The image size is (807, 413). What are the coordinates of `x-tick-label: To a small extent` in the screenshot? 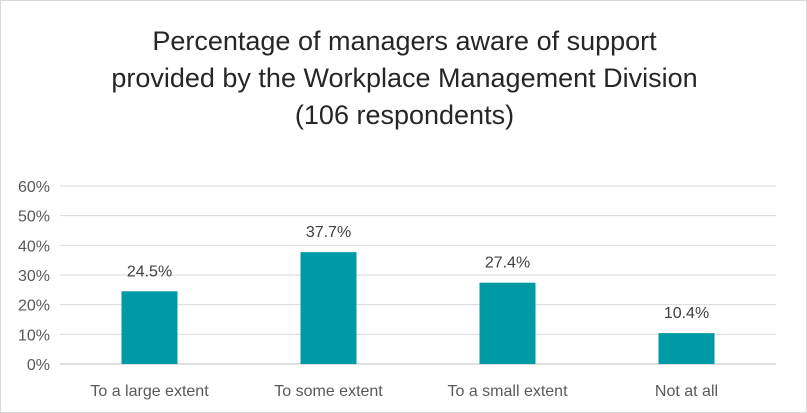 It's located at (507, 391).